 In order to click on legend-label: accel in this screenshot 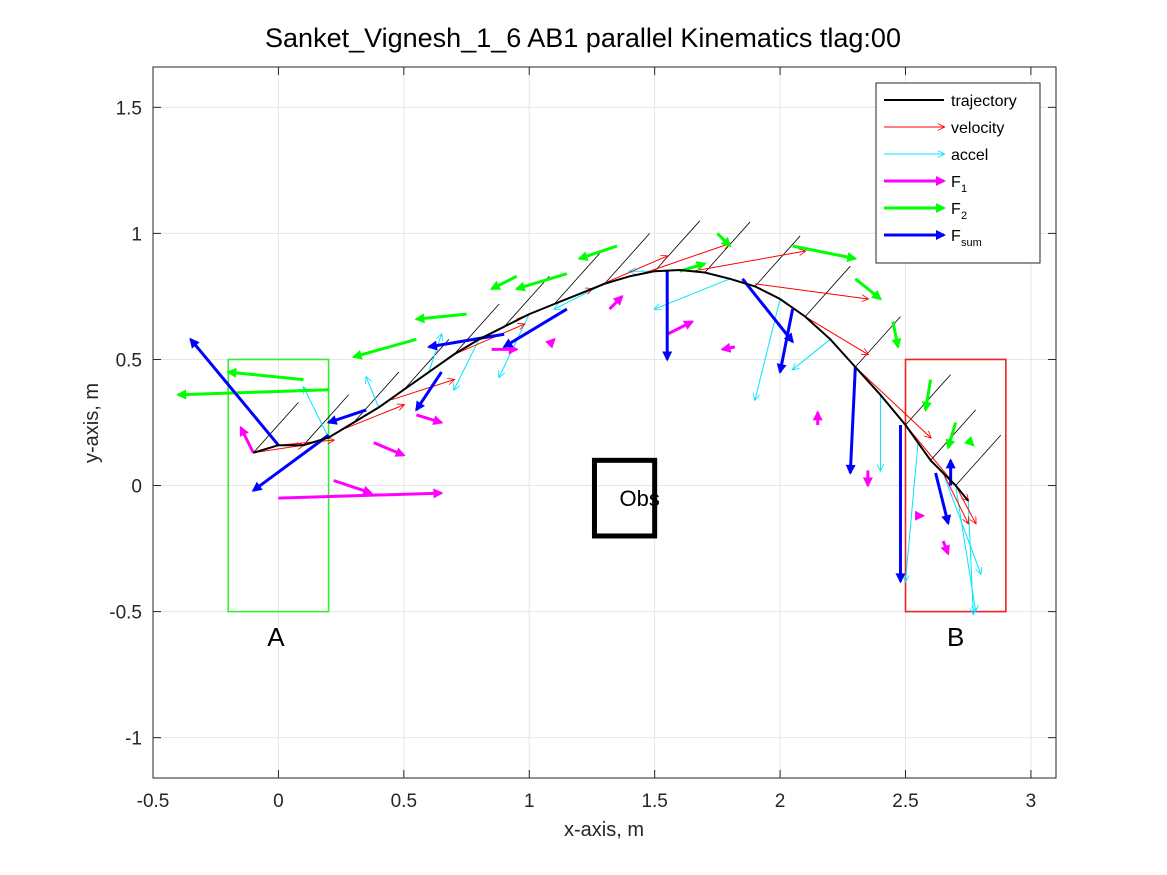, I will do `click(969, 155)`.